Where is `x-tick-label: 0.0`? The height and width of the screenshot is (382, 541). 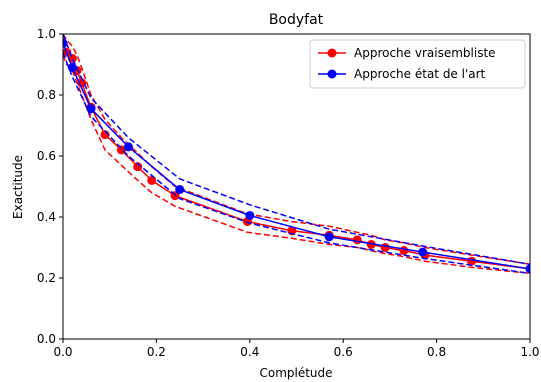
x-tick-label: 0.0 is located at coordinates (62, 352).